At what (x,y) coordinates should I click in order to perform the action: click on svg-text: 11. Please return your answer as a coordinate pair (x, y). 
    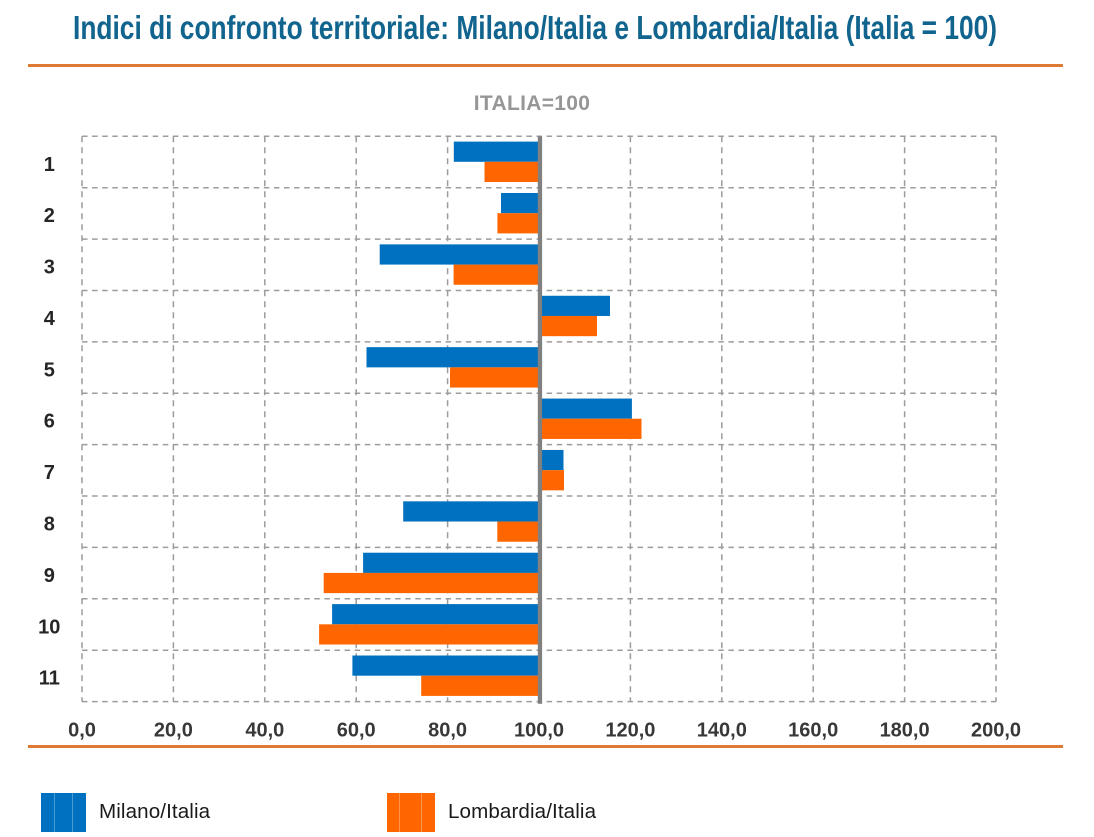
    Looking at the image, I should click on (49, 679).